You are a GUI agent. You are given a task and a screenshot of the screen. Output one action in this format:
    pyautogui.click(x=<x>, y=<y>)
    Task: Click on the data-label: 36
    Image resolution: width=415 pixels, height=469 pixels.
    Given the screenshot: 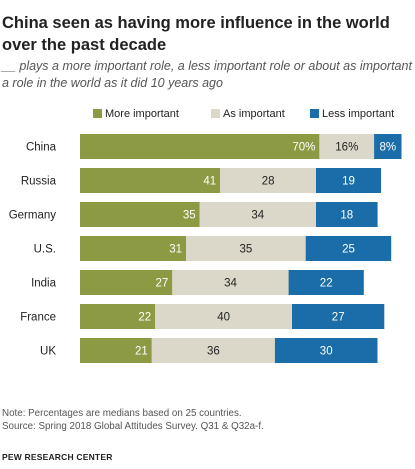 What is the action you would take?
    pyautogui.click(x=213, y=352)
    